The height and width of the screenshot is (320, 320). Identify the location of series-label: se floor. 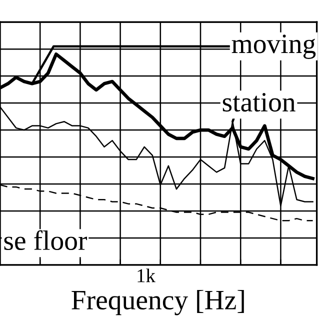
(46, 240).